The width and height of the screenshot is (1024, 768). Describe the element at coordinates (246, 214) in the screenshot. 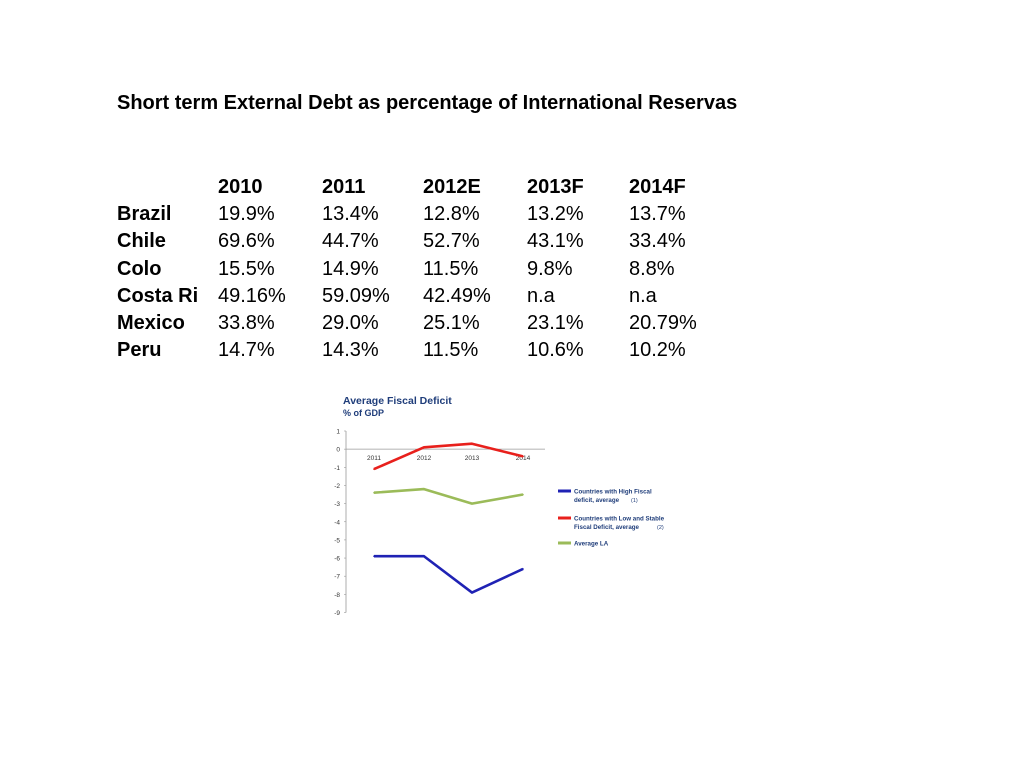

I see `table-cell: 19.9%` at that location.